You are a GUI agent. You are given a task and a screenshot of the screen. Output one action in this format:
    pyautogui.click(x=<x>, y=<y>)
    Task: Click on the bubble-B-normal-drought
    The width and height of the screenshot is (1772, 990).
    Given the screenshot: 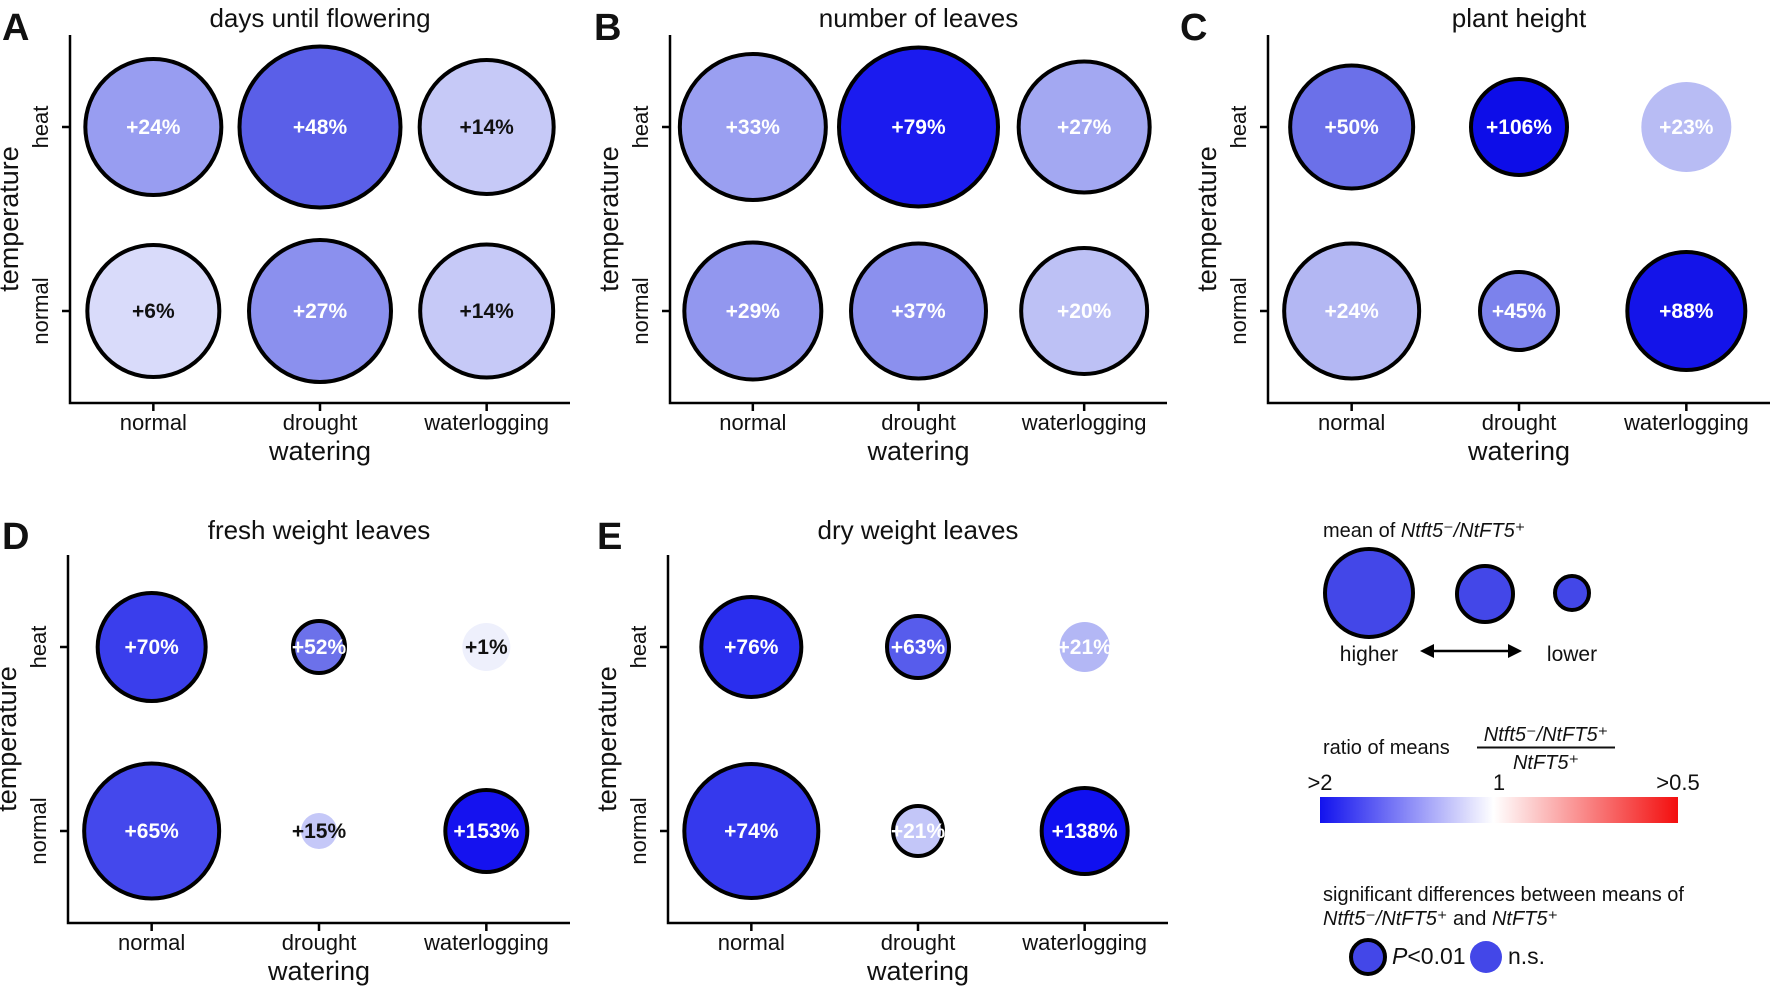 What is the action you would take?
    pyautogui.click(x=918, y=311)
    